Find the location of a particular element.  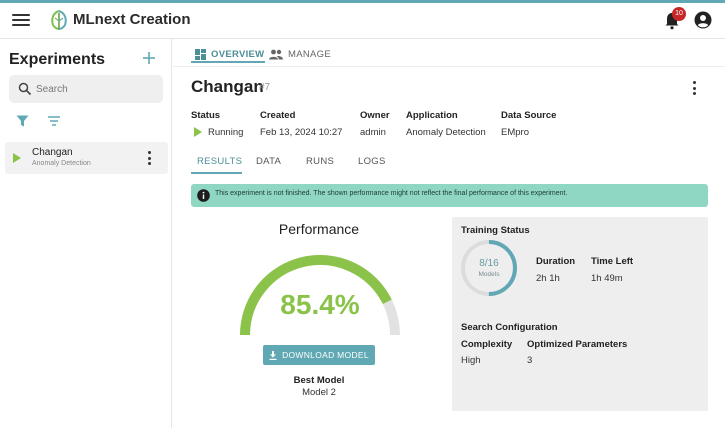

tab-manage: MANAGE is located at coordinates (300, 54).